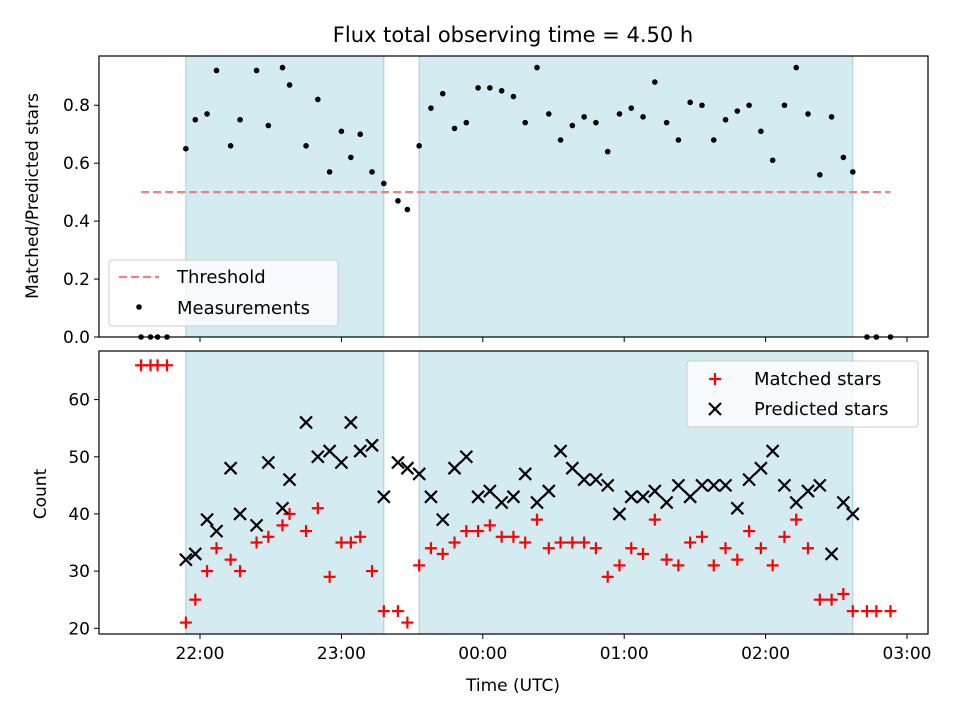 The width and height of the screenshot is (960, 720). What do you see at coordinates (81, 222) in the screenshot?
I see `top-y-axis: 0.0 0.2 0.4 0.6 0.8` at bounding box center [81, 222].